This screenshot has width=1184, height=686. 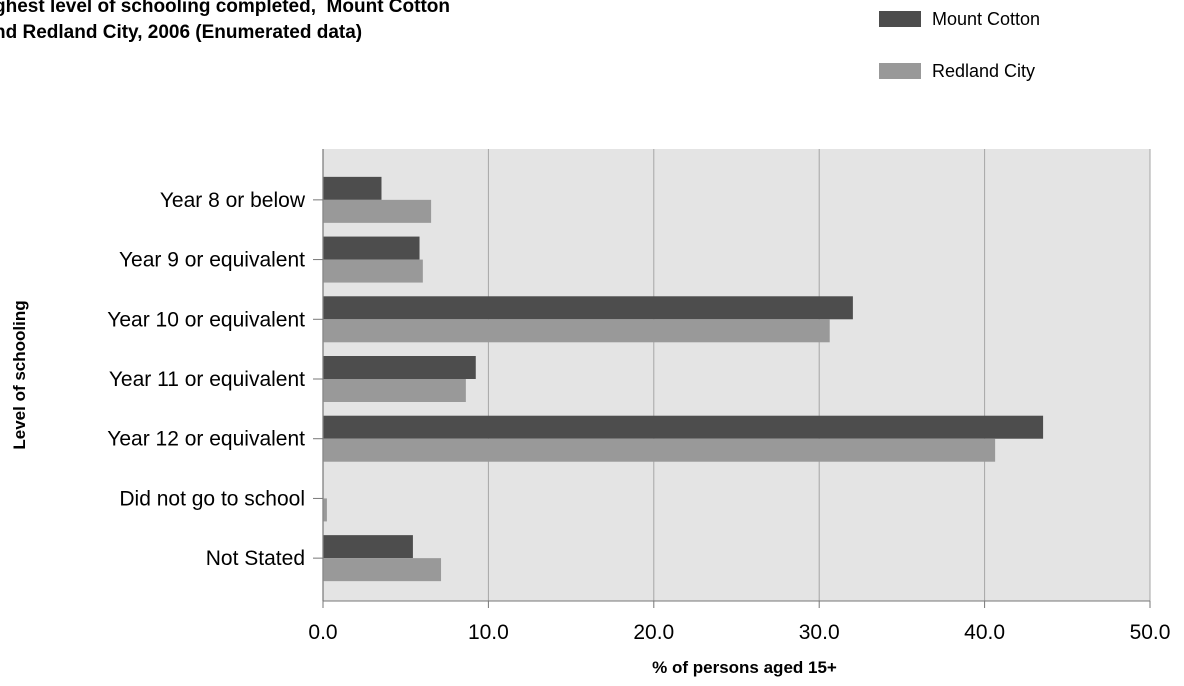 I want to click on y-axis-title: Level of schooling, so click(x=19, y=374).